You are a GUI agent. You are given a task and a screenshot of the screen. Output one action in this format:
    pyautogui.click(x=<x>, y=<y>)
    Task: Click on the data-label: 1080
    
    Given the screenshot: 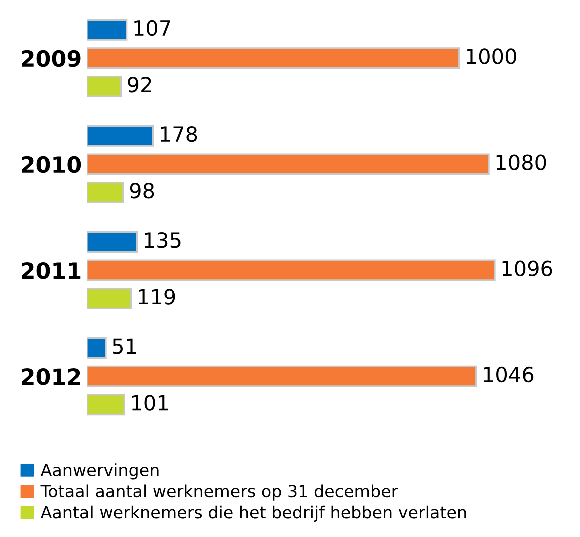 What is the action you would take?
    pyautogui.click(x=521, y=162)
    